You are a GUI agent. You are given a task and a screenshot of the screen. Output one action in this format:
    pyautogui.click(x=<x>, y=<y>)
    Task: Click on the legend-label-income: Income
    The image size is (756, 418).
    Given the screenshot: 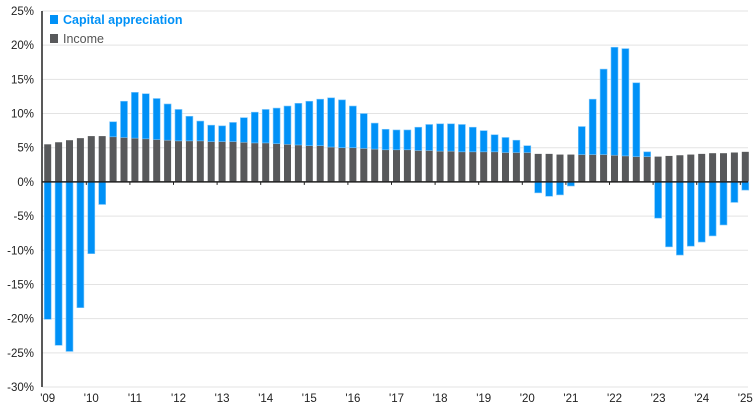 What is the action you would take?
    pyautogui.click(x=83, y=39)
    